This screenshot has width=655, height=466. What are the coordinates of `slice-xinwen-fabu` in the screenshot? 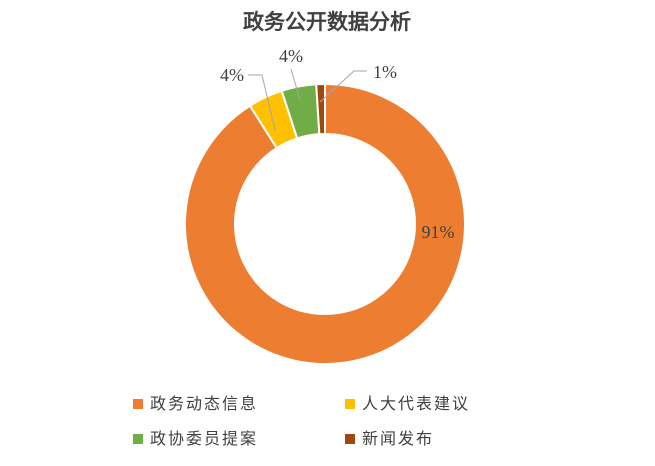 It's located at (320, 109).